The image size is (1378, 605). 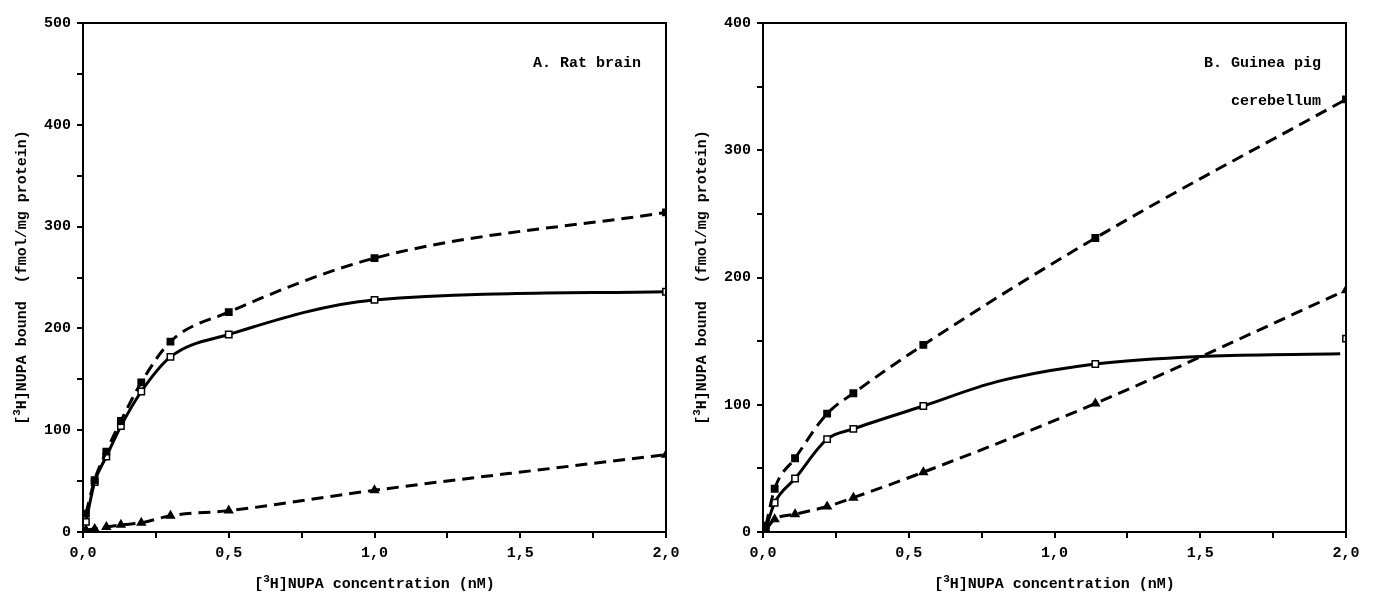 I want to click on y-tick-label: 500, so click(x=57, y=23).